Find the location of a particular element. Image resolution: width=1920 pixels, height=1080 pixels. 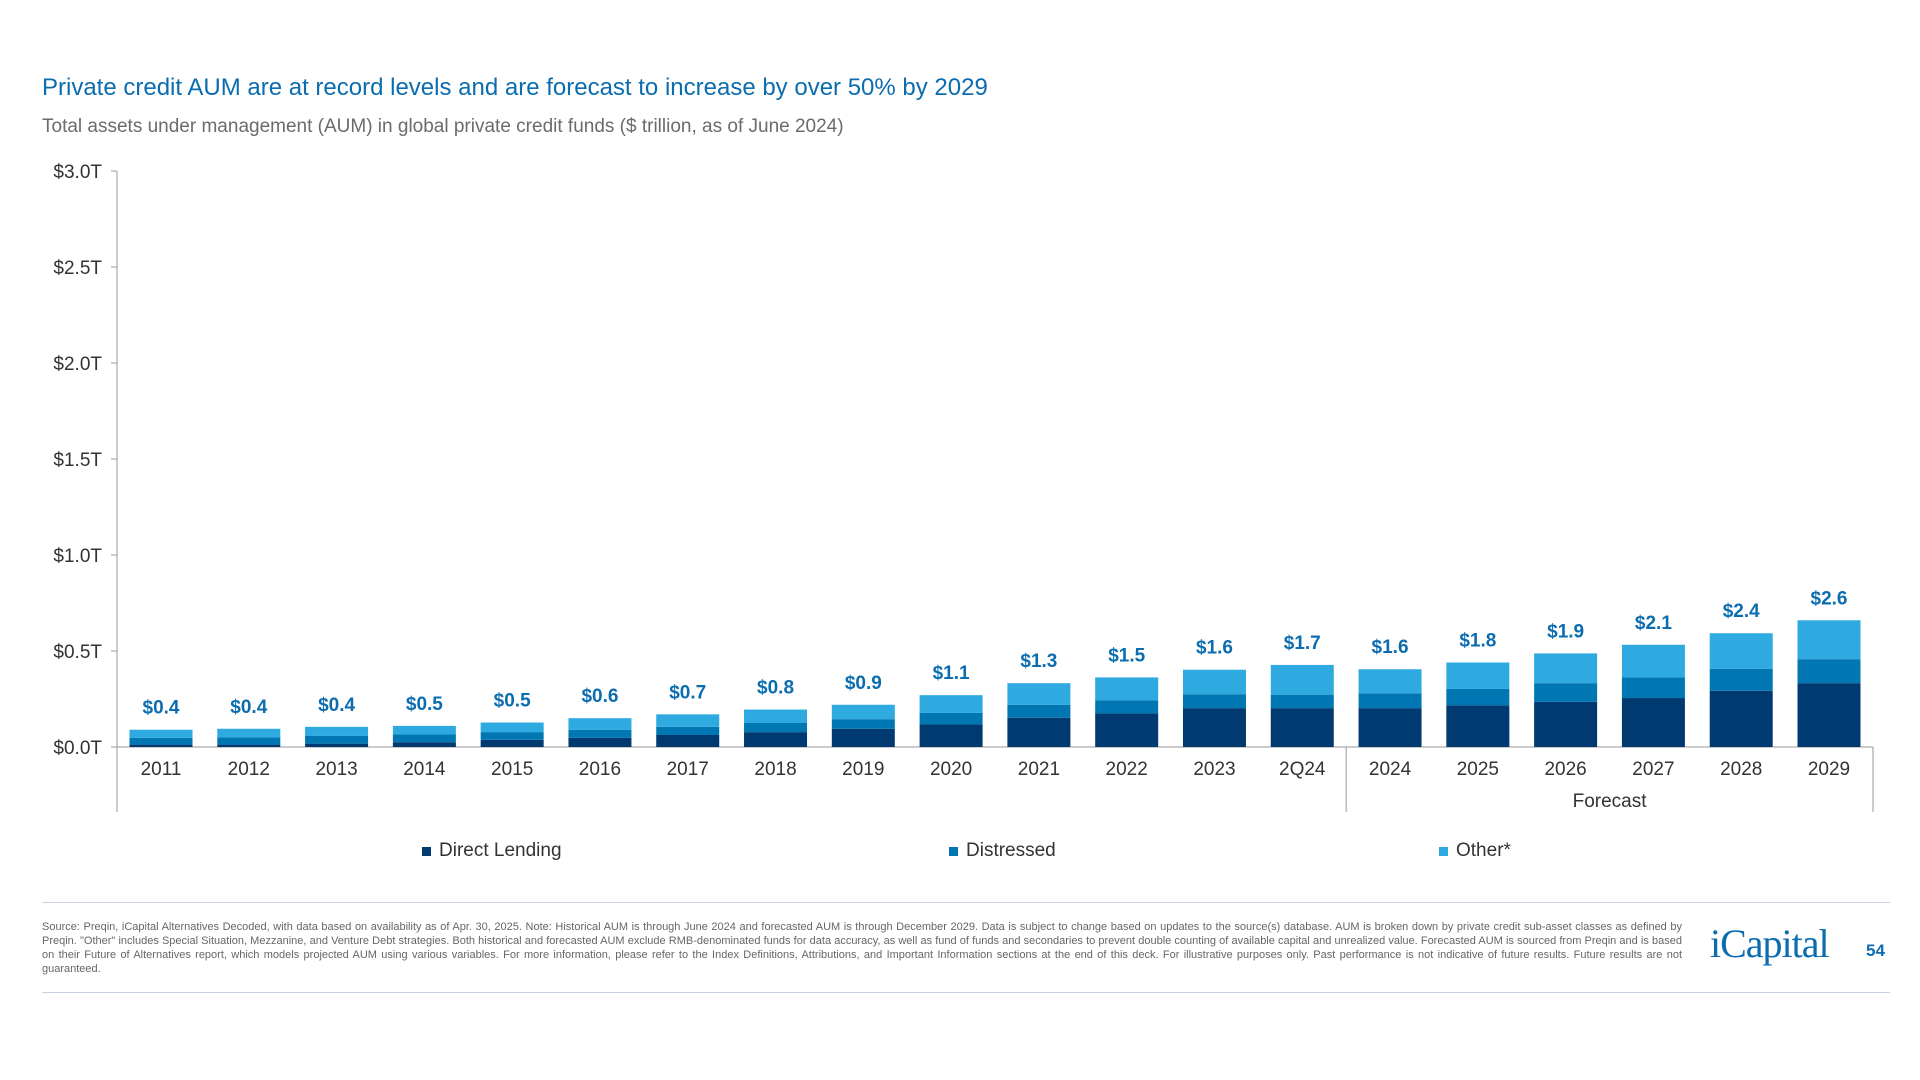

y-tick-label: $1.0T is located at coordinates (77, 556).